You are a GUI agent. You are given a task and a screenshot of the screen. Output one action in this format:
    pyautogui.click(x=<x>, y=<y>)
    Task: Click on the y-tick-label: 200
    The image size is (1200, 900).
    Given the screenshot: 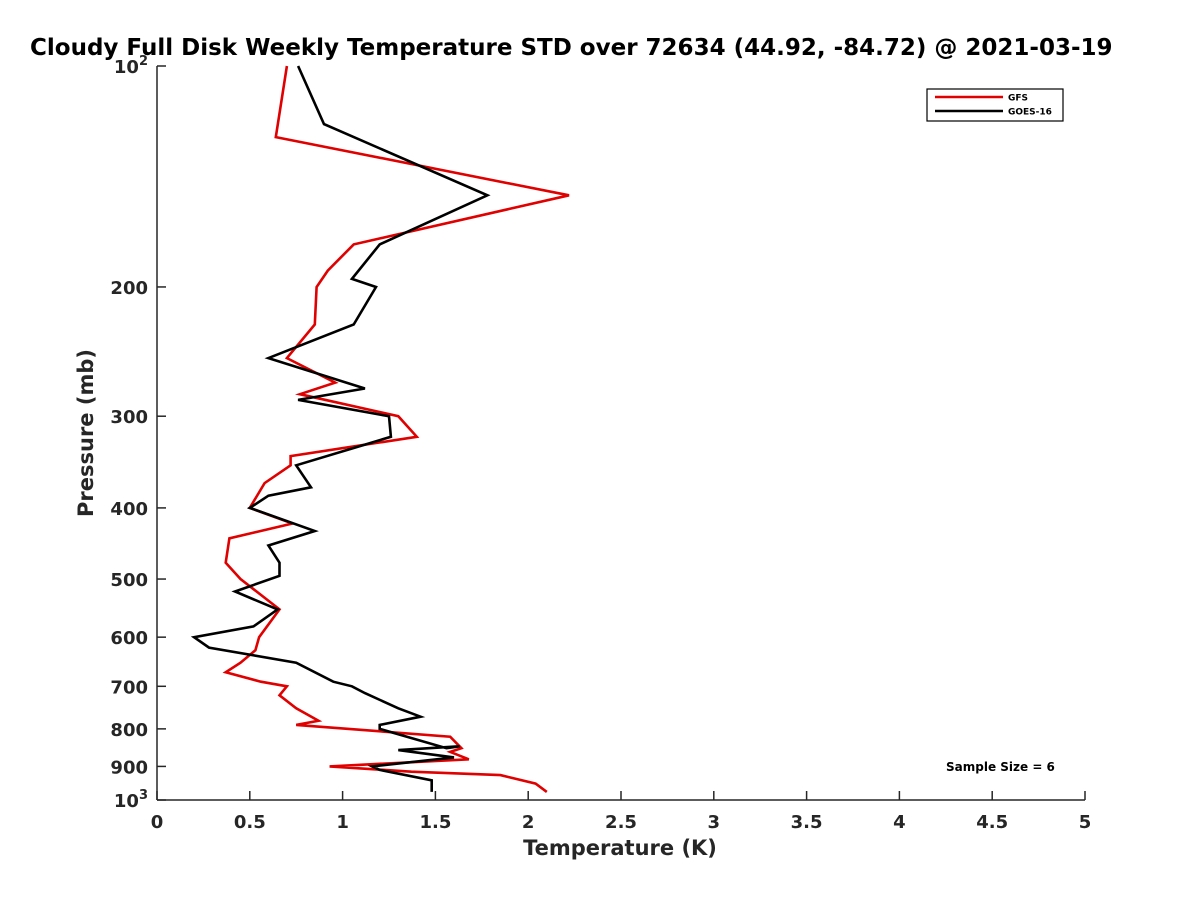 What is the action you would take?
    pyautogui.click(x=129, y=288)
    